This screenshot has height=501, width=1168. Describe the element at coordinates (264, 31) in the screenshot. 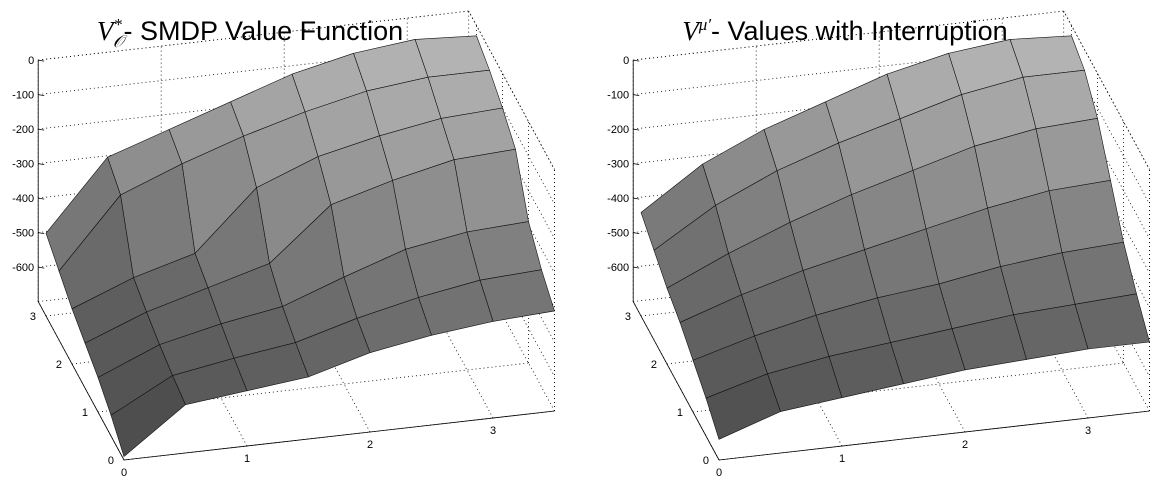

I see `title-text: - SMDP Value Function` at that location.